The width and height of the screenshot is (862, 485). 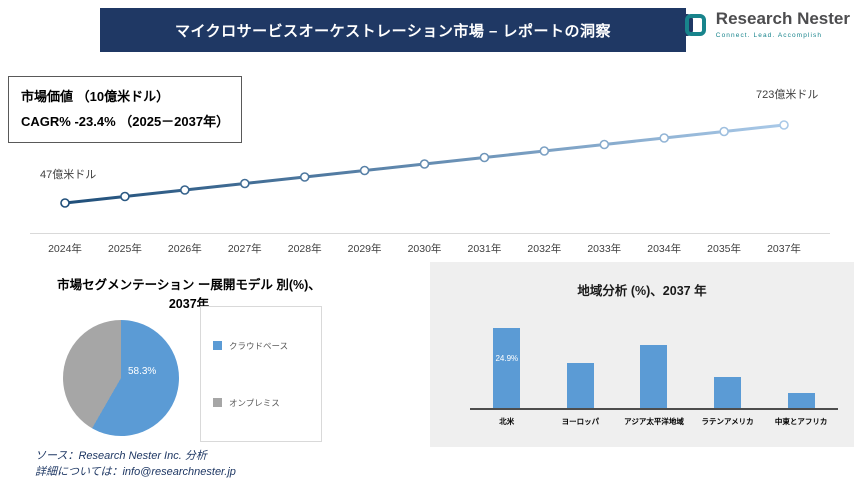 I want to click on x-axis-label: 2033年, so click(x=604, y=249).